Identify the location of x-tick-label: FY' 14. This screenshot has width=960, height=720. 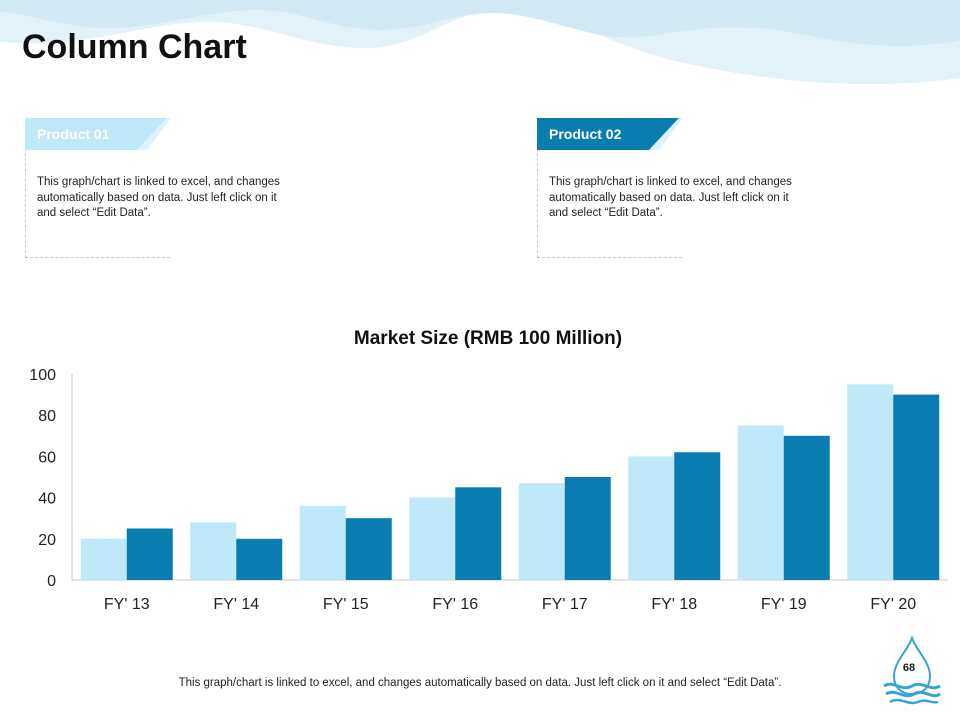
(236, 604).